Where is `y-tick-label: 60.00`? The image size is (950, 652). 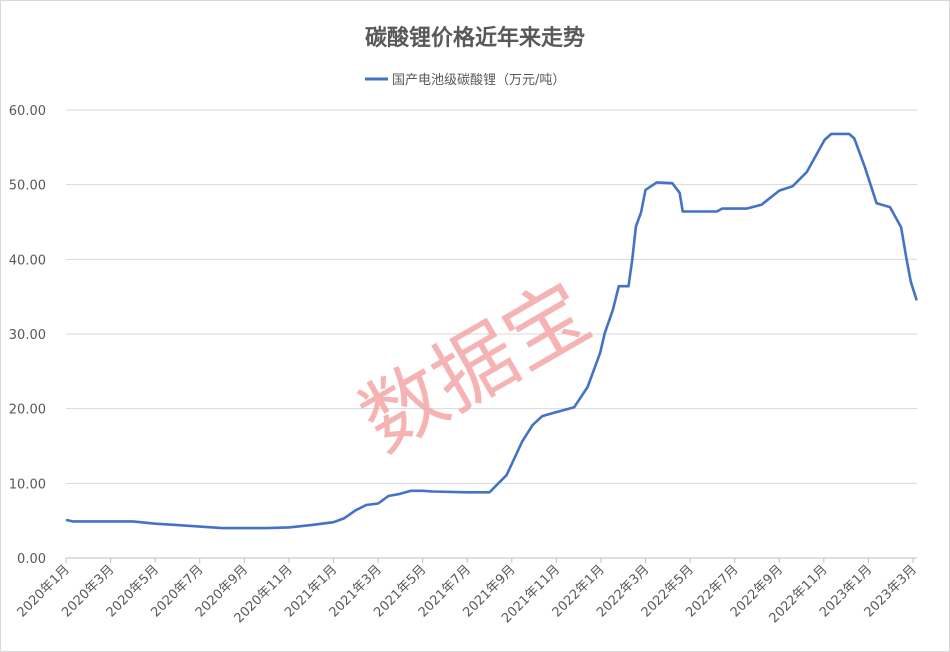
y-tick-label: 60.00 is located at coordinates (27, 111).